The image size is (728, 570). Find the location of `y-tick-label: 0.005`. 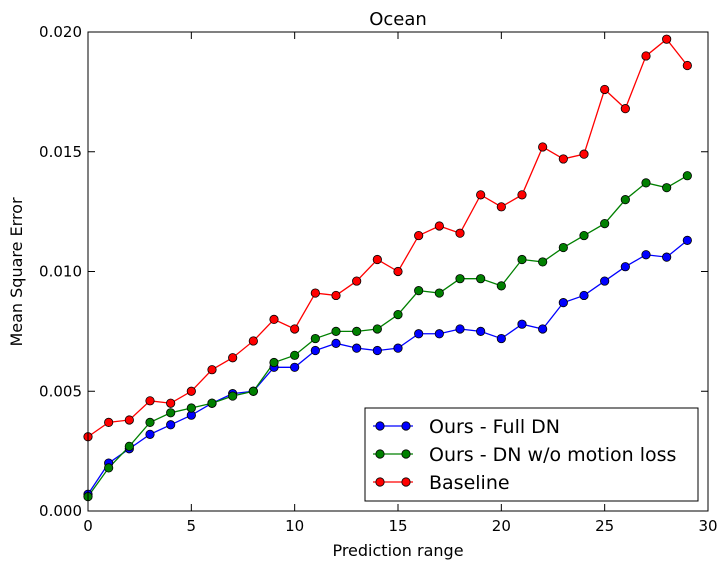

y-tick-label: 0.005 is located at coordinates (60, 391).